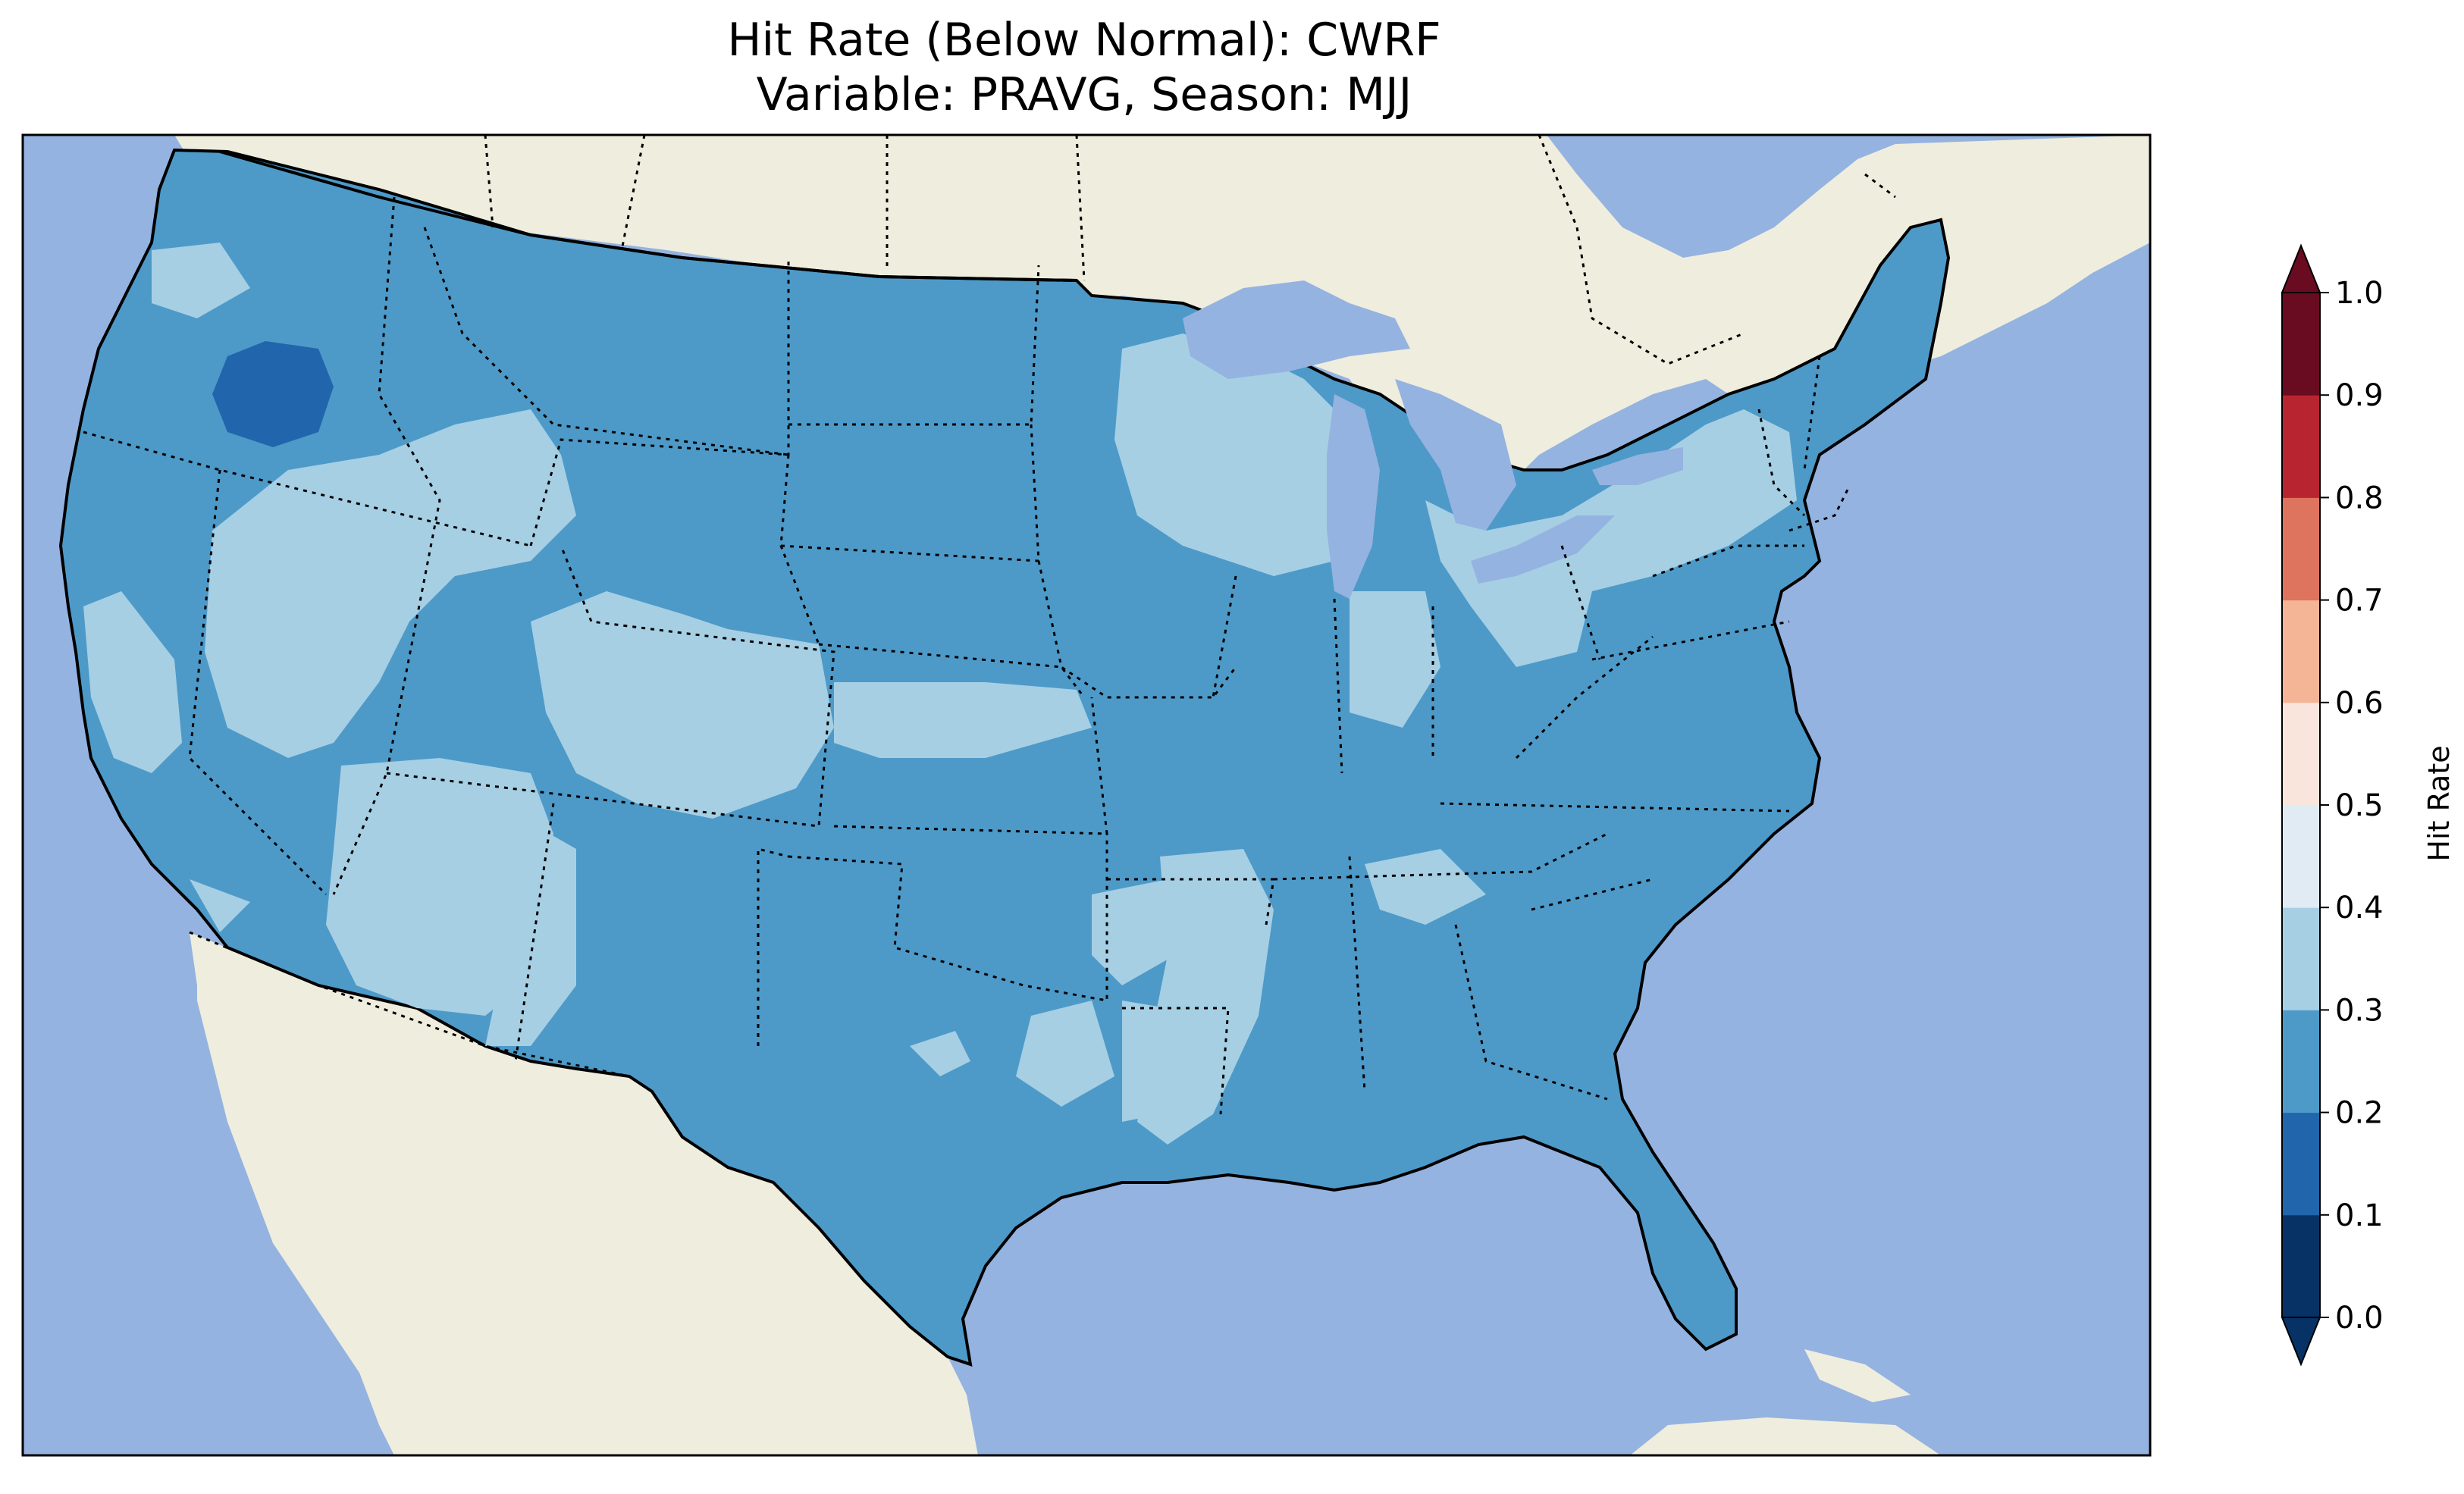 This screenshot has width=2464, height=1494. I want to click on light-patch-ca-south, so click(220, 905).